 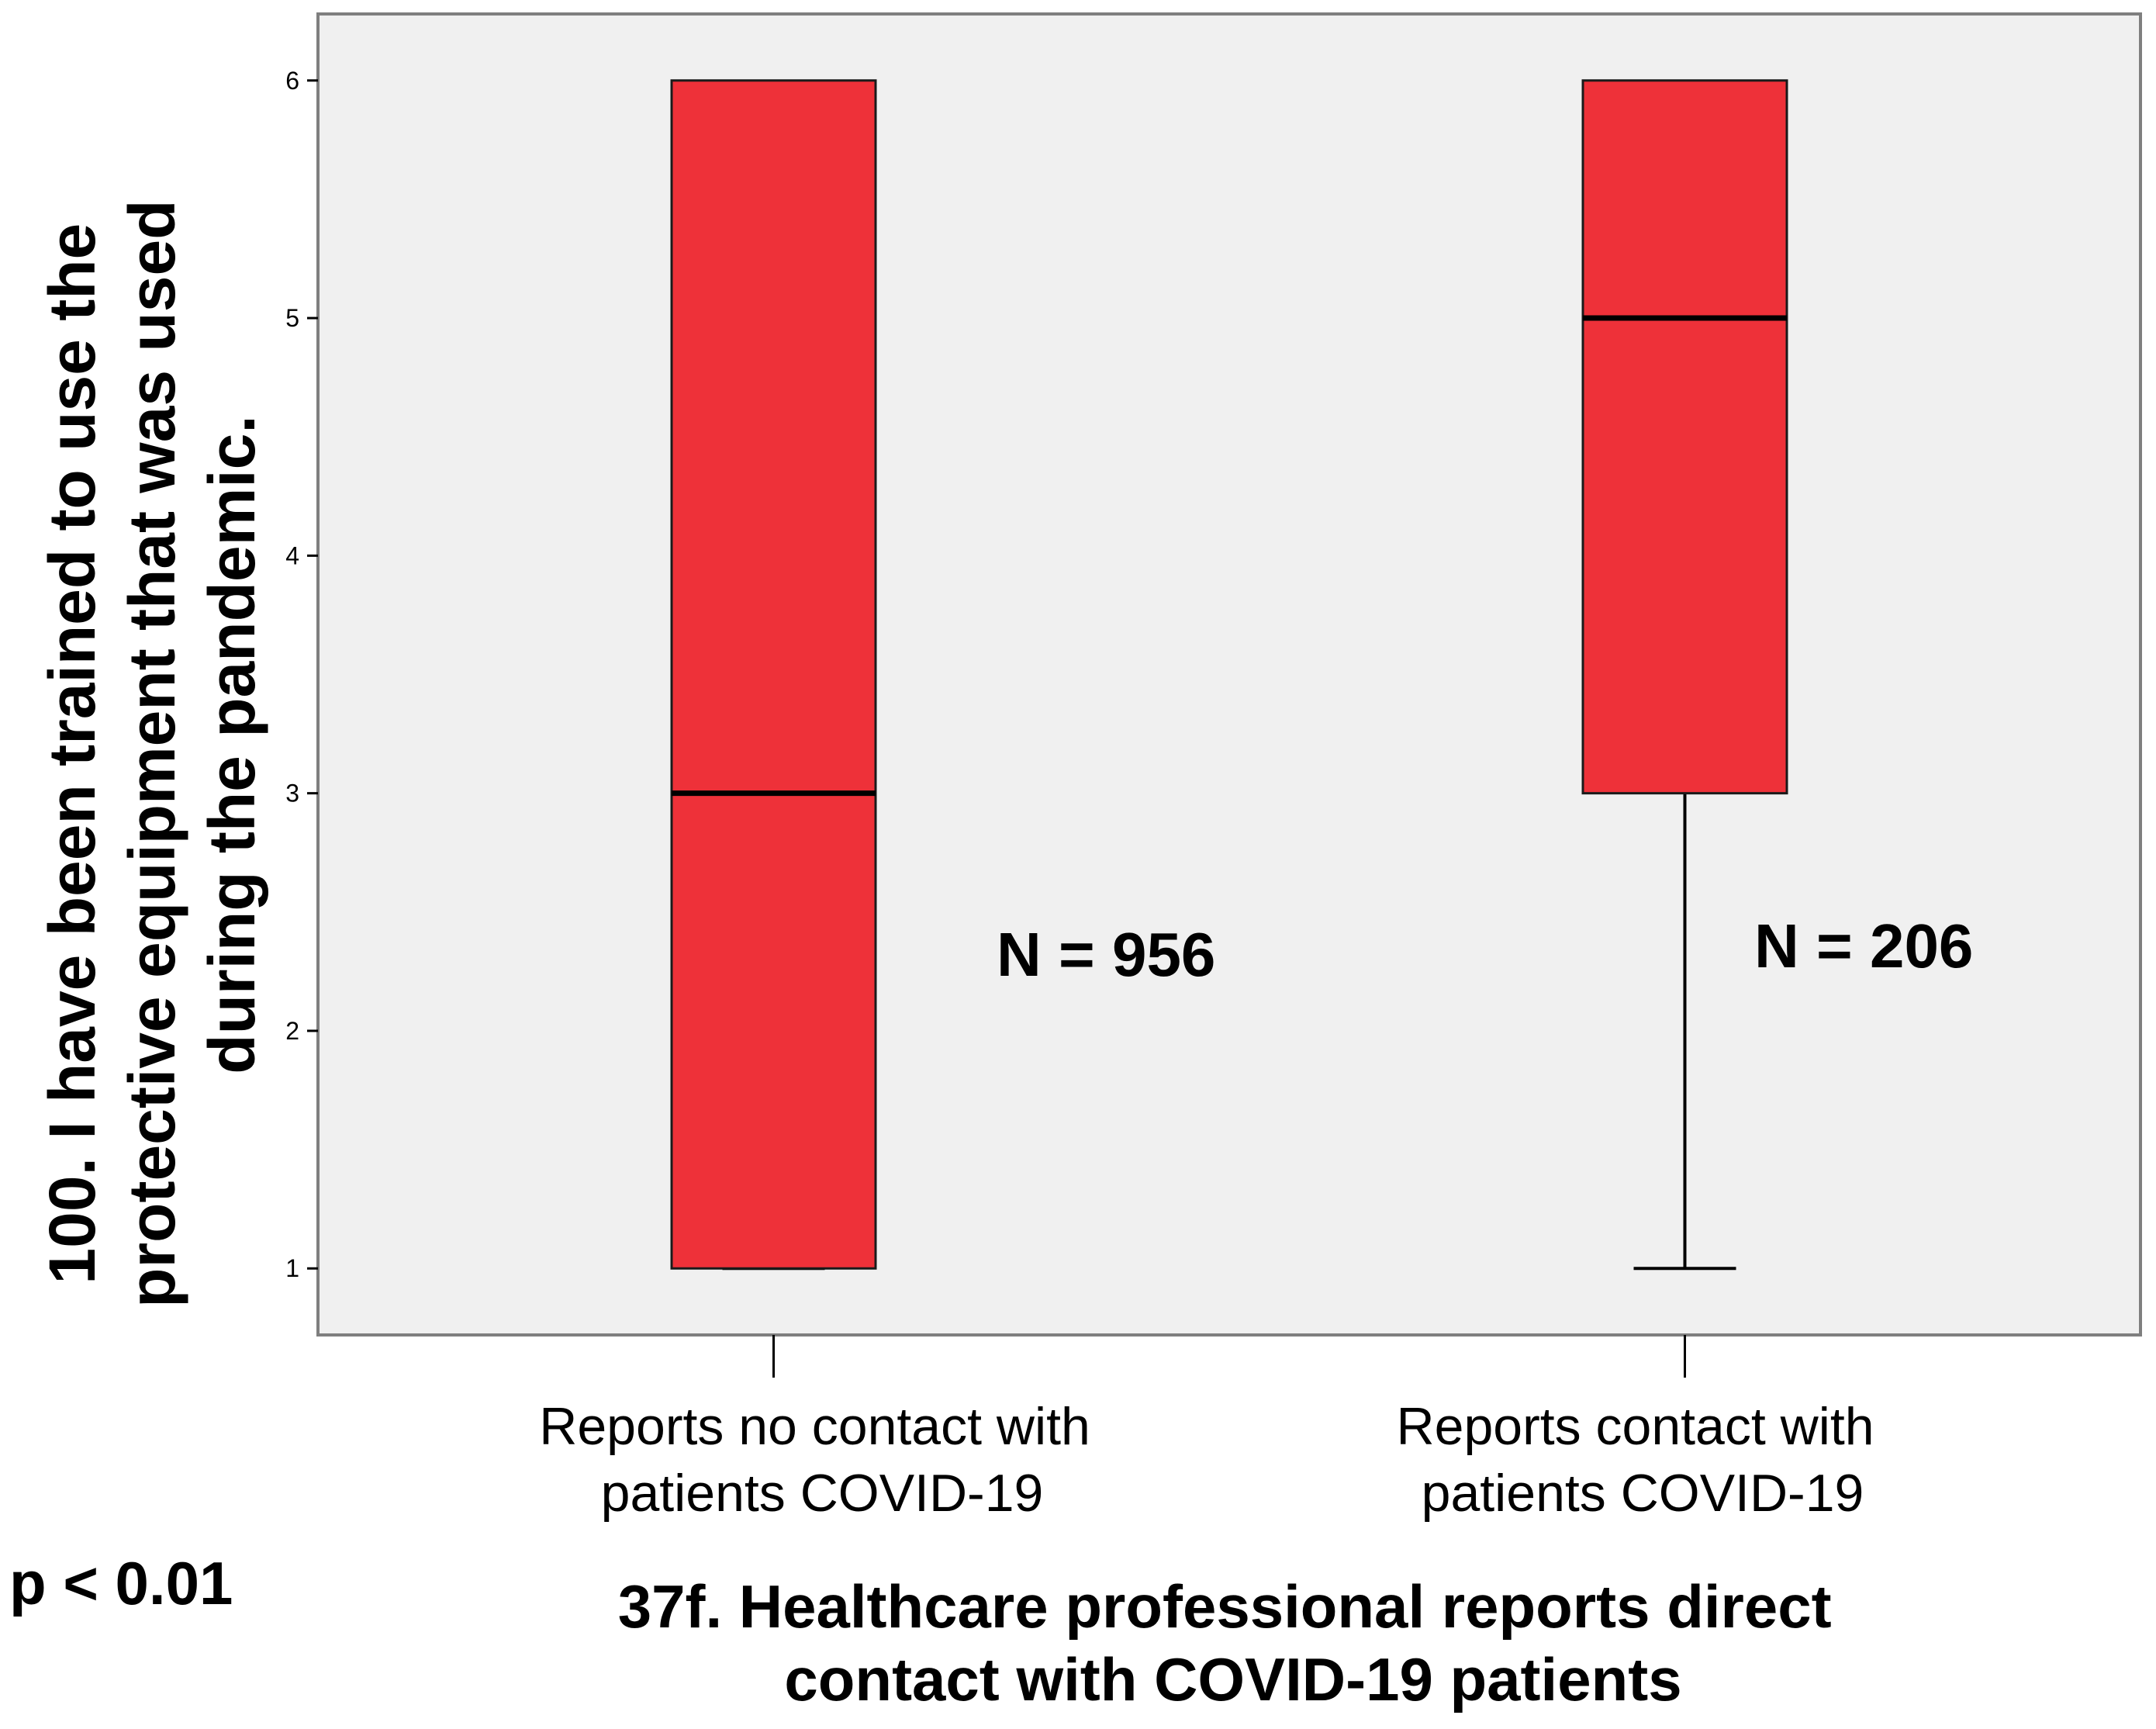 I want to click on y-axis-title-line: during the pandemic., so click(x=232, y=744).